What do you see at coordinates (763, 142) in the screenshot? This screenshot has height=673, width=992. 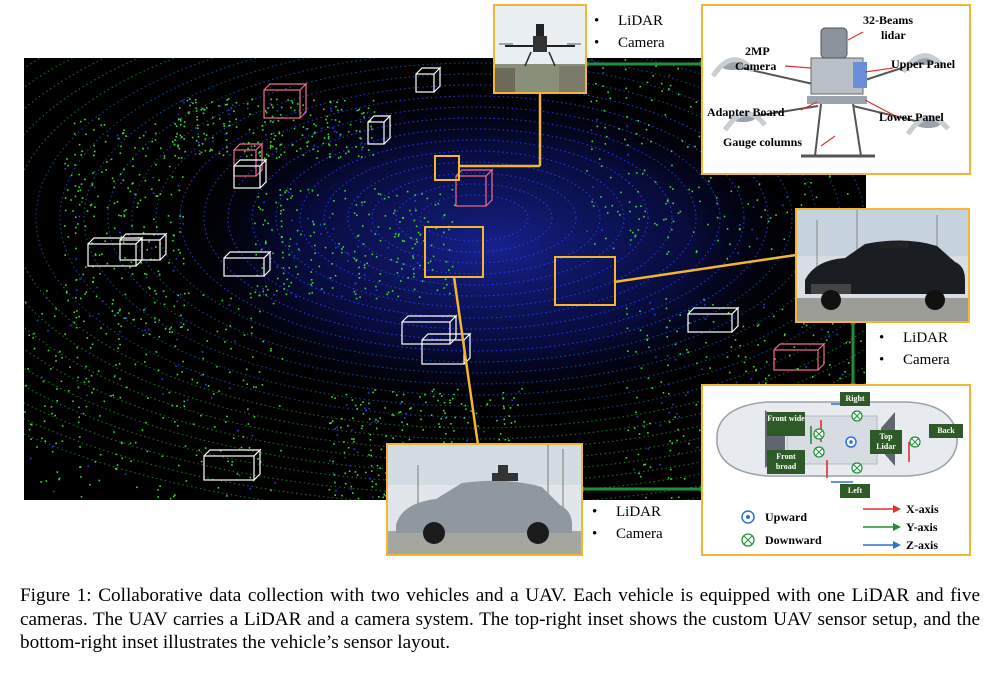 I see `label-gauge-columns: Gauge columns` at bounding box center [763, 142].